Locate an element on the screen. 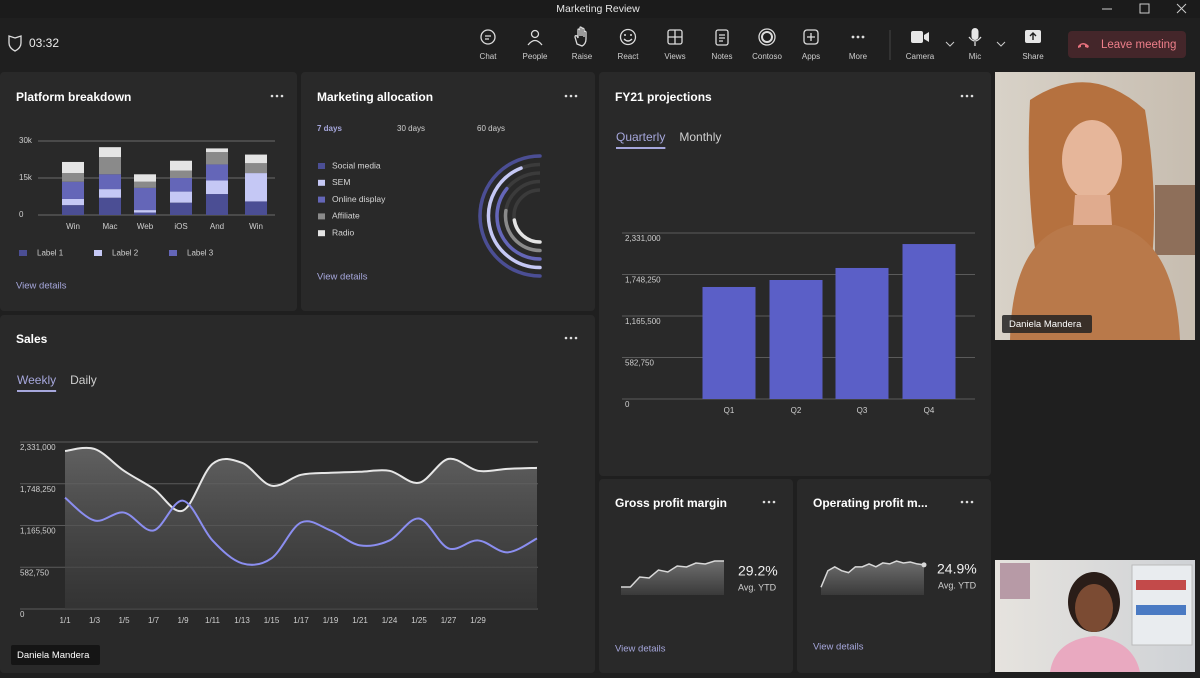 The width and height of the screenshot is (1200, 678). toolbar-label: Share is located at coordinates (1033, 56).